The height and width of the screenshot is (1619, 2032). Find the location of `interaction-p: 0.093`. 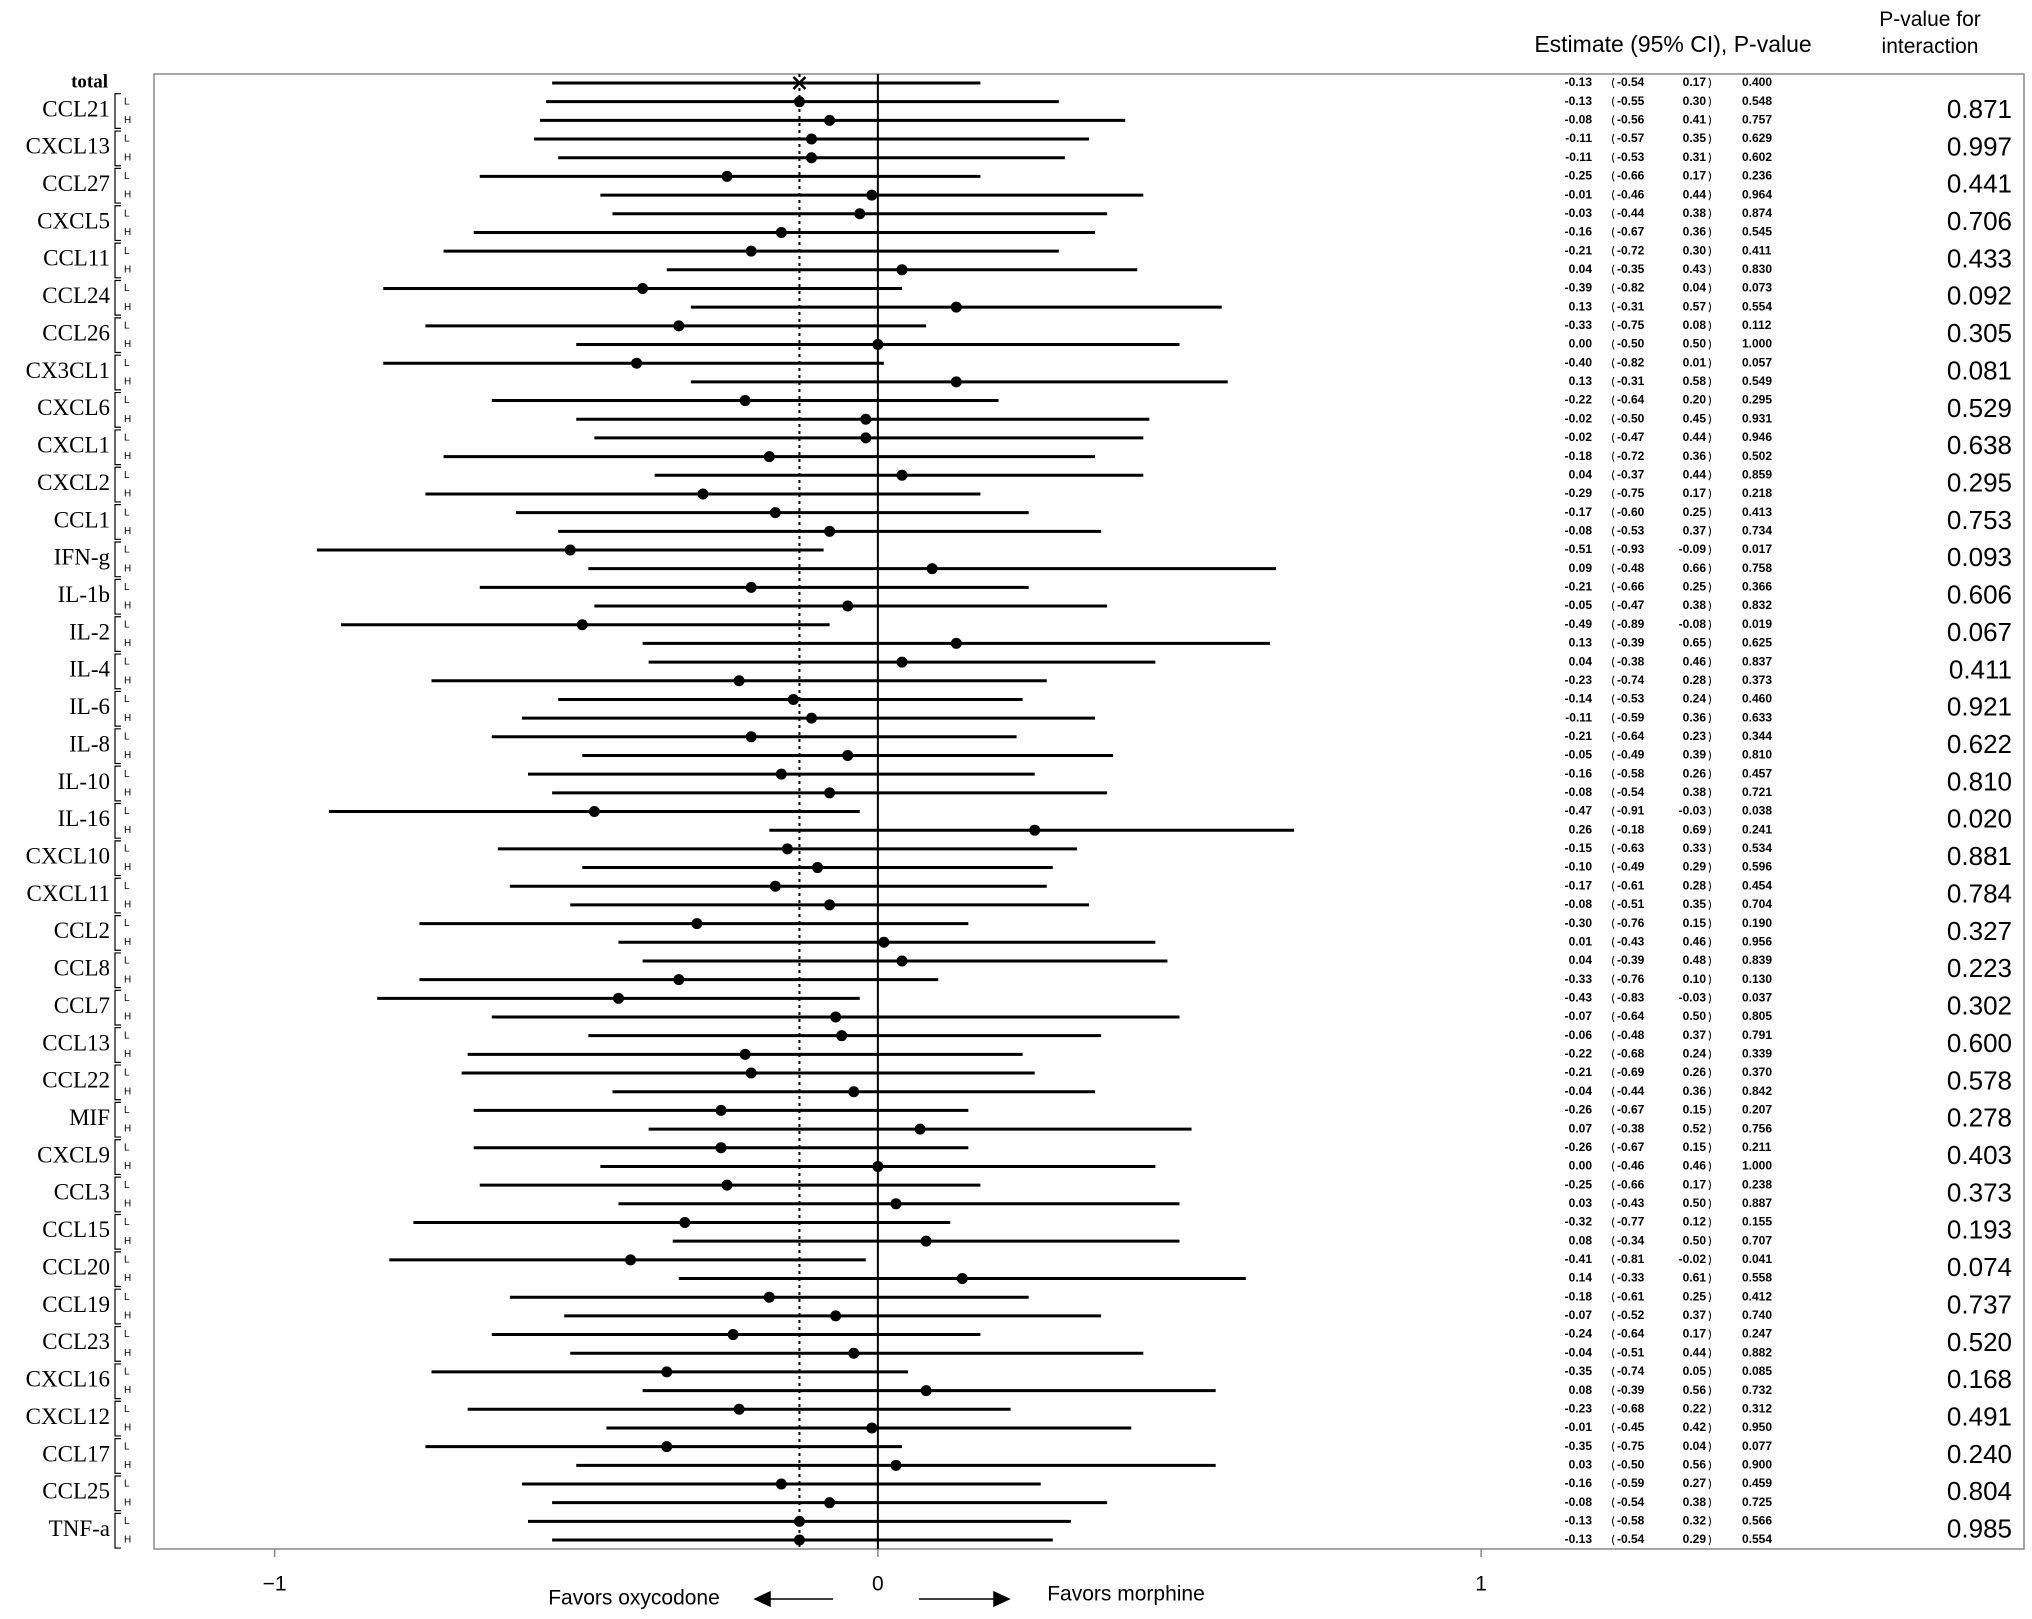

interaction-p: 0.093 is located at coordinates (1979, 557).